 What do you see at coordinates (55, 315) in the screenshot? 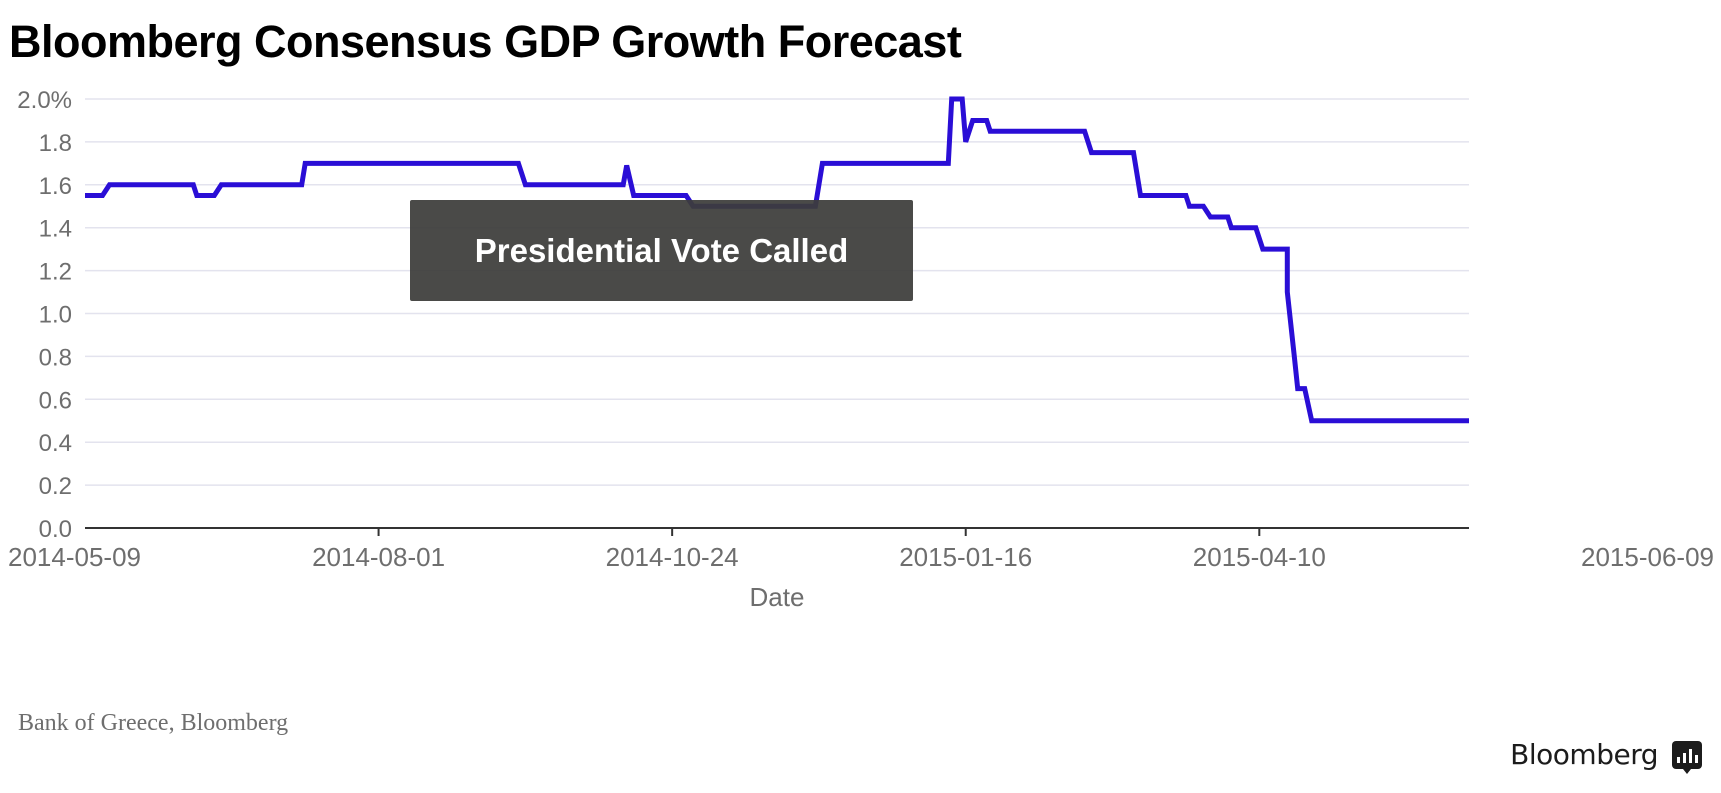
I see `y-tick-label: 1.0` at bounding box center [55, 315].